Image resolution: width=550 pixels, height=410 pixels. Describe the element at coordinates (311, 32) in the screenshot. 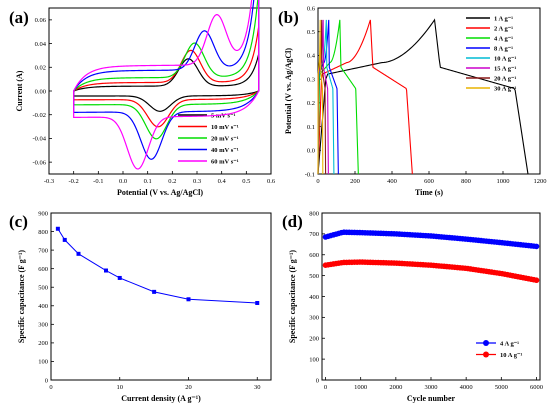

I see `y-tick-label: 0.5` at that location.